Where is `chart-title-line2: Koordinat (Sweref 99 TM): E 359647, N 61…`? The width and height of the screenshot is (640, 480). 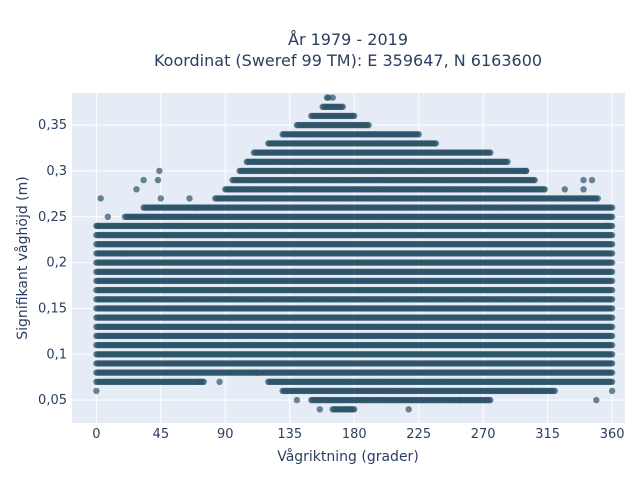
chart-title-line2: Koordinat (Sweref 99 TM): E 359647, N 61… is located at coordinates (348, 60).